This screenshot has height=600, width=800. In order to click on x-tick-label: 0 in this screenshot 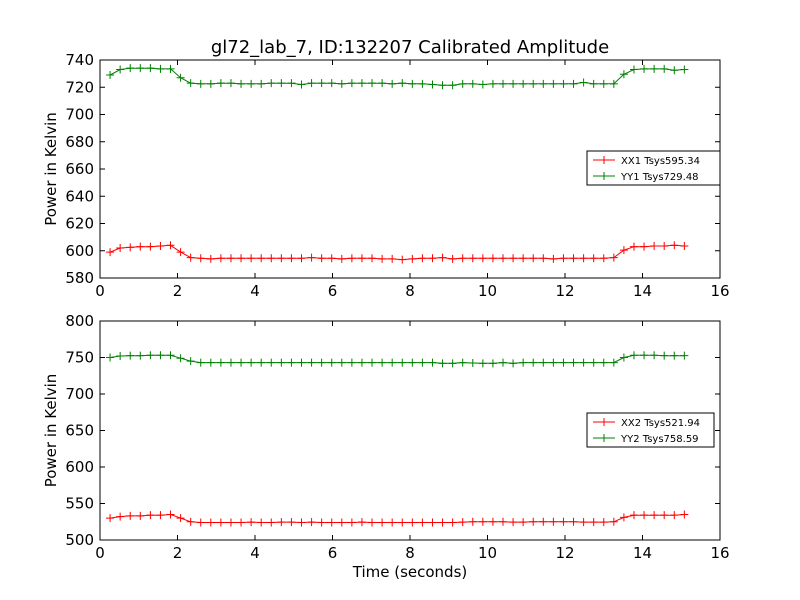, I will do `click(100, 553)`.